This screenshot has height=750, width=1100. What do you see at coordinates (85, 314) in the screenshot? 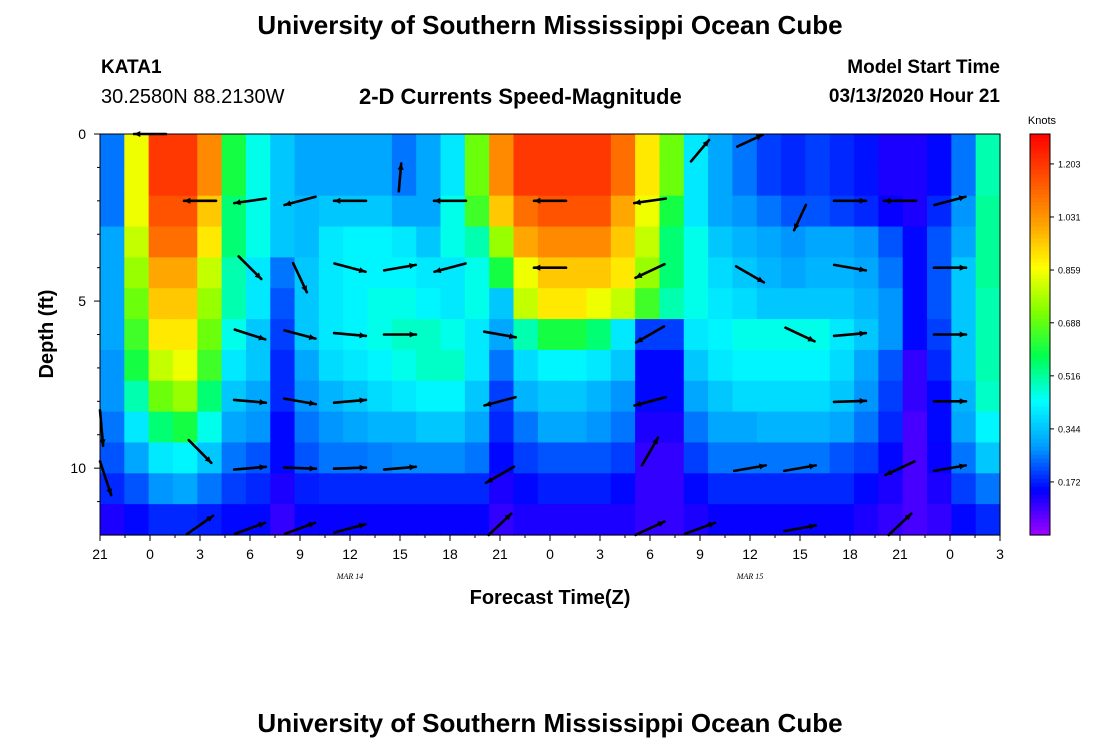
I see `y-axis-ticks: 0 5 10` at bounding box center [85, 314].